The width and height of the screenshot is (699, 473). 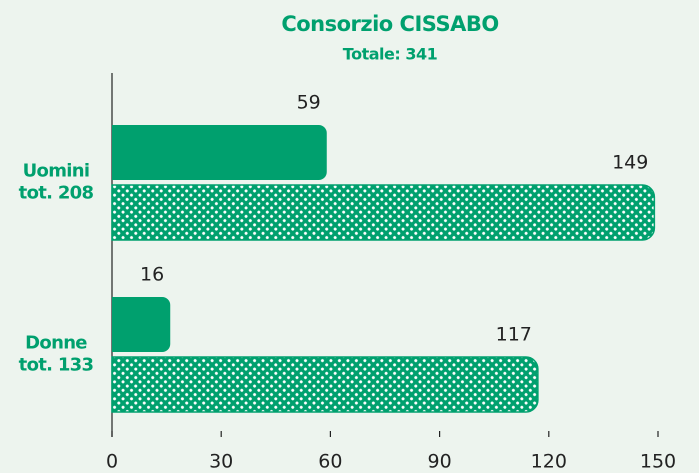 What do you see at coordinates (658, 462) in the screenshot?
I see `x-tick-label: 150` at bounding box center [658, 462].